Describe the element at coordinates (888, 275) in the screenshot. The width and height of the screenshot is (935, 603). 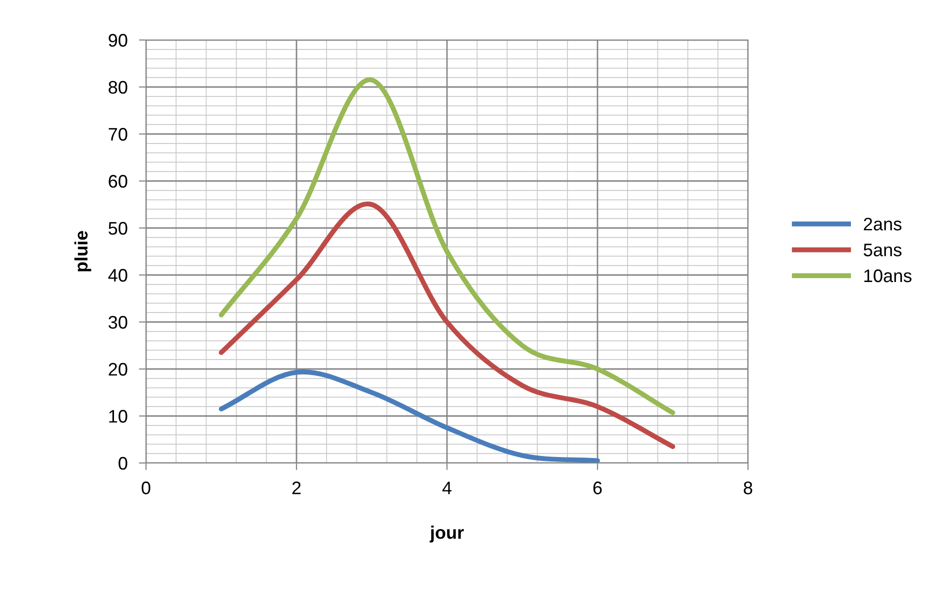
I see `legend-label: 10ans` at that location.